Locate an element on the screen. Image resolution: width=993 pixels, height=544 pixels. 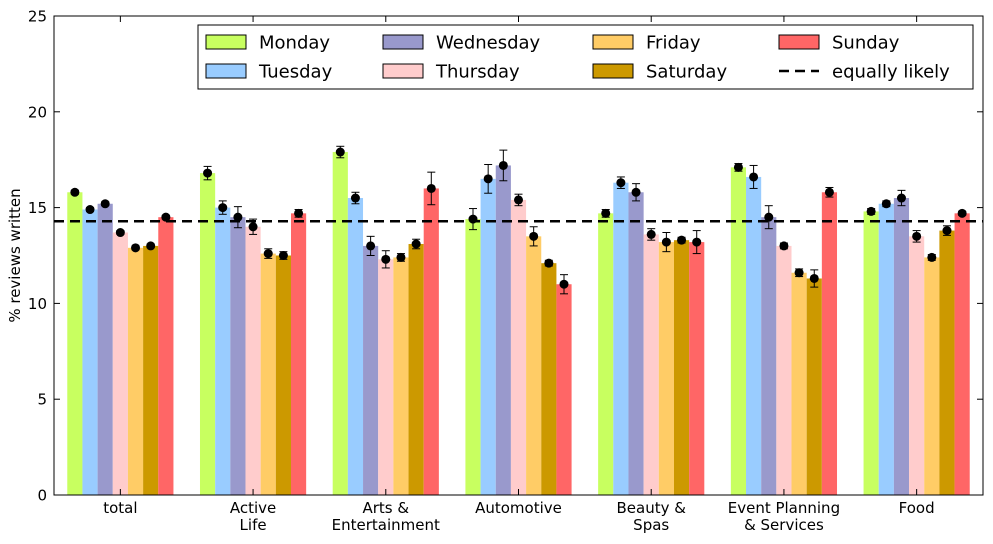
y-tick-label: 15 is located at coordinates (37, 208).